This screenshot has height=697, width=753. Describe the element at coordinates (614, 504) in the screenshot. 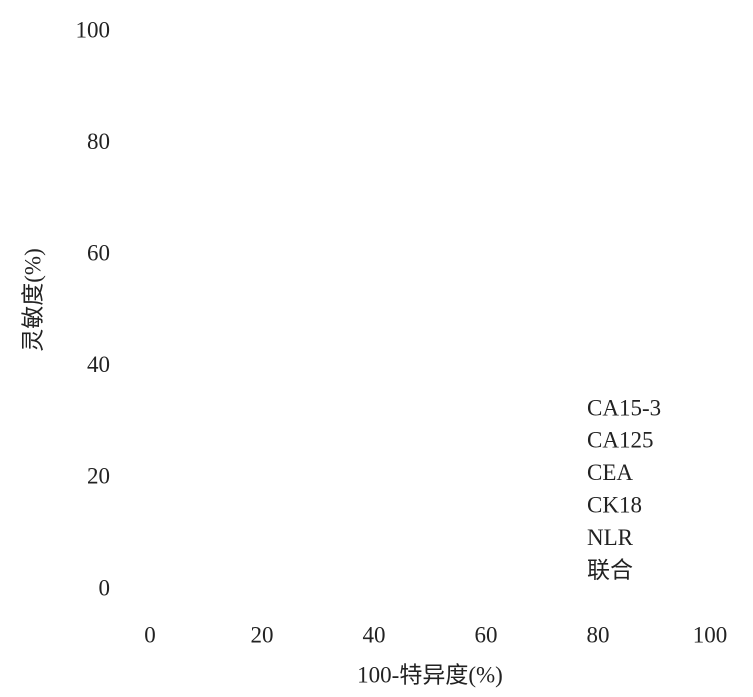

I see `legend-label: CK18` at that location.